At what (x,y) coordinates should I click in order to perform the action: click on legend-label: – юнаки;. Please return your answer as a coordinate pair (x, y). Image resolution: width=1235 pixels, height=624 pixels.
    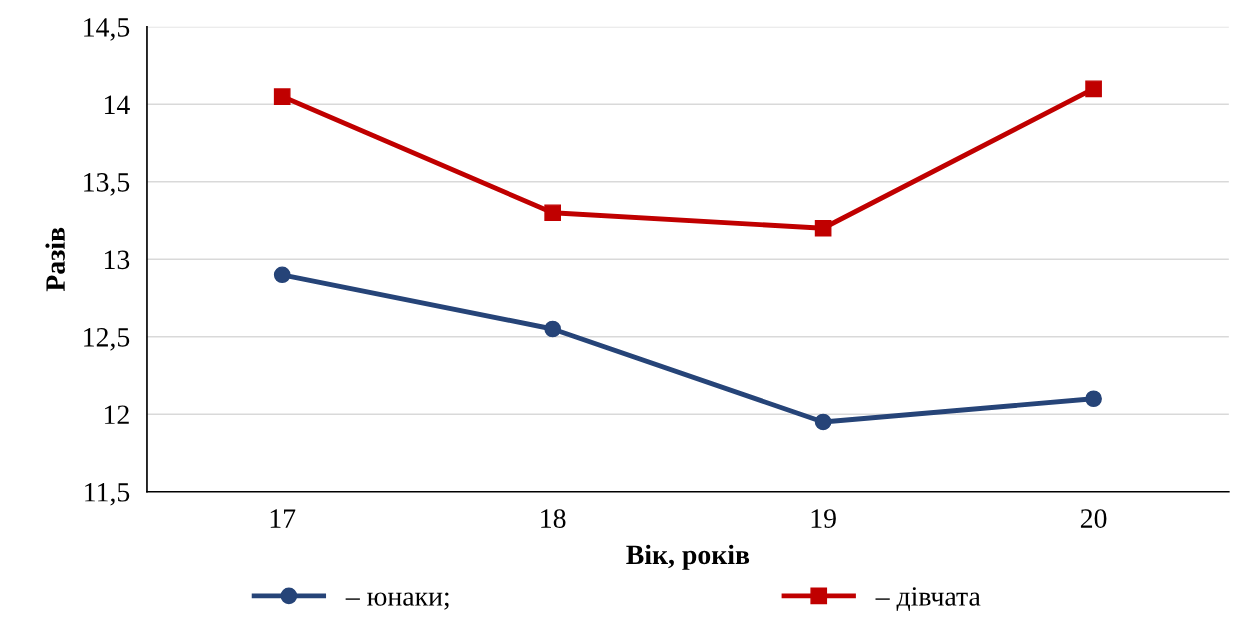
    Looking at the image, I should click on (397, 601).